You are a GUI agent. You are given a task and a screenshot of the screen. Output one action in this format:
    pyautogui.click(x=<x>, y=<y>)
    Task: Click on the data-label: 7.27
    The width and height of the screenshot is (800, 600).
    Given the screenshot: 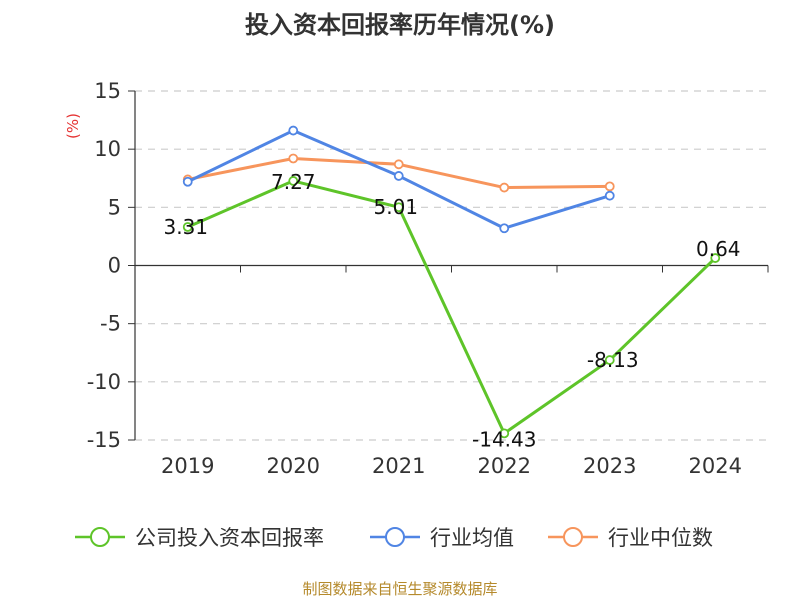 What is the action you would take?
    pyautogui.click(x=293, y=182)
    